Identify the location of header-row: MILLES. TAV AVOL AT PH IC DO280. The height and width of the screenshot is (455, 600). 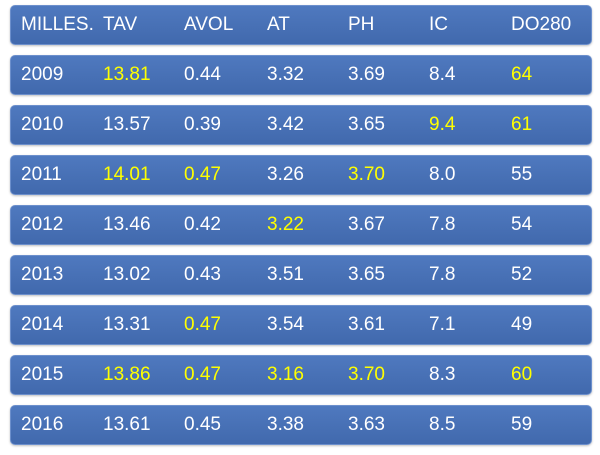
(301, 25).